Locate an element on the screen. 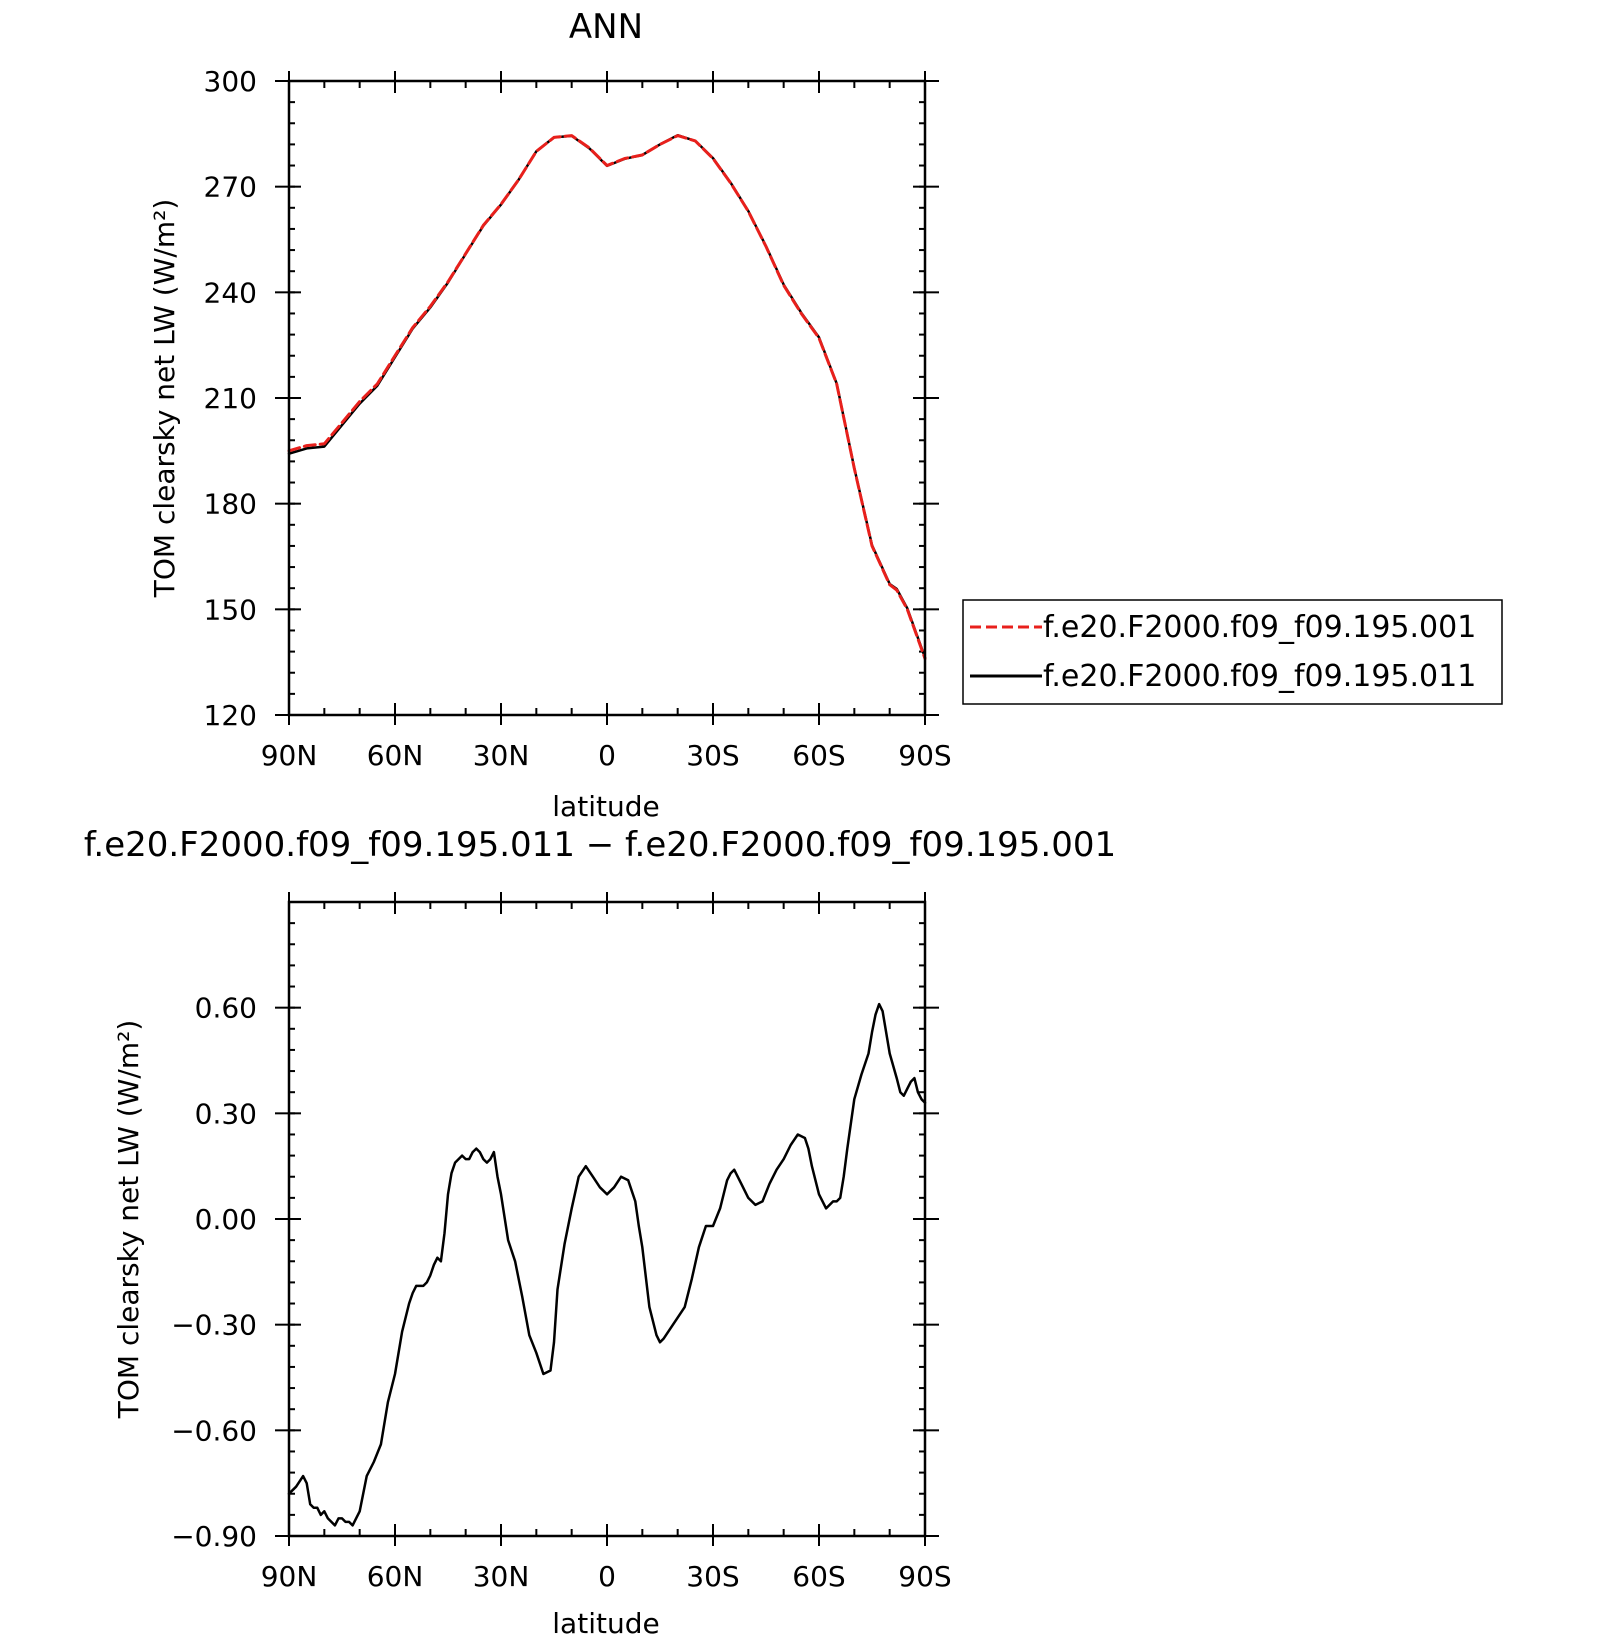  series-line-dashed is located at coordinates (607, 397).